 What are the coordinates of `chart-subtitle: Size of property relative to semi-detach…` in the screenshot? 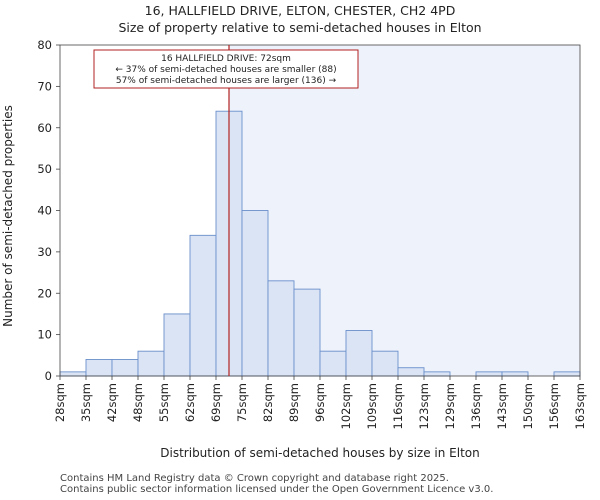 It's located at (300, 27).